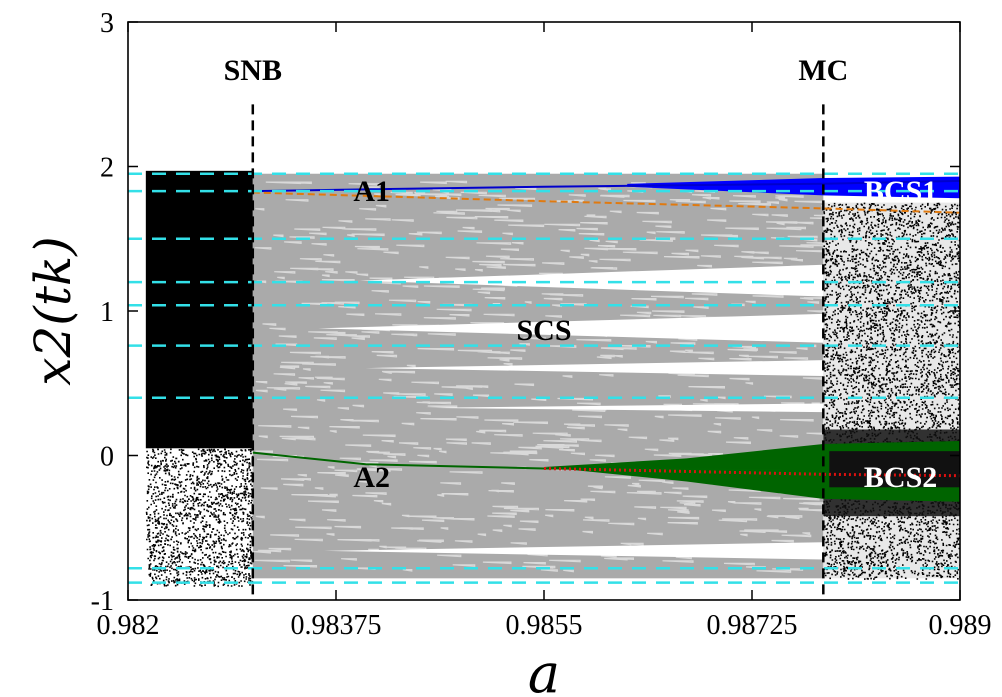  I want to click on x-tick-label: 0.9855, so click(544, 625).